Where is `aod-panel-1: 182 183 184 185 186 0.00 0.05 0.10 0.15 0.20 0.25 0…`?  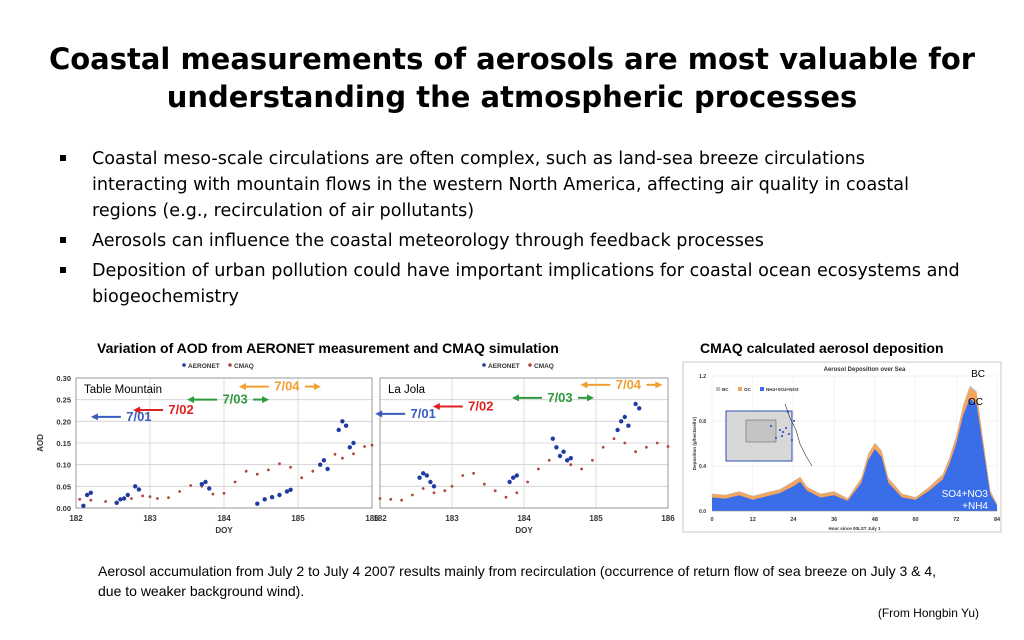
aod-panel-1: 182 183 184 185 186 0.00 0.05 0.10 0.15 0.20 0.25 0… is located at coordinates (207, 449).